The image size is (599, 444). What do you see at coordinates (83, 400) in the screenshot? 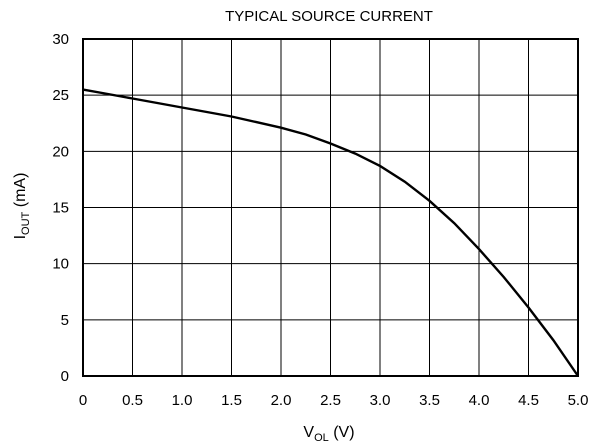
I see `x-tick-label: 0` at bounding box center [83, 400].